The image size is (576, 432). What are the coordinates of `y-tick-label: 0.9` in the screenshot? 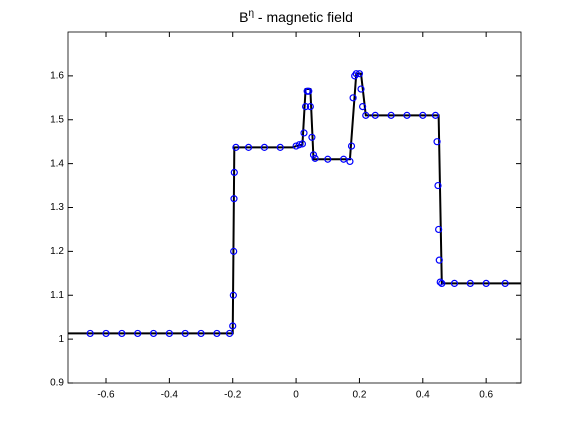 It's located at (57, 383).